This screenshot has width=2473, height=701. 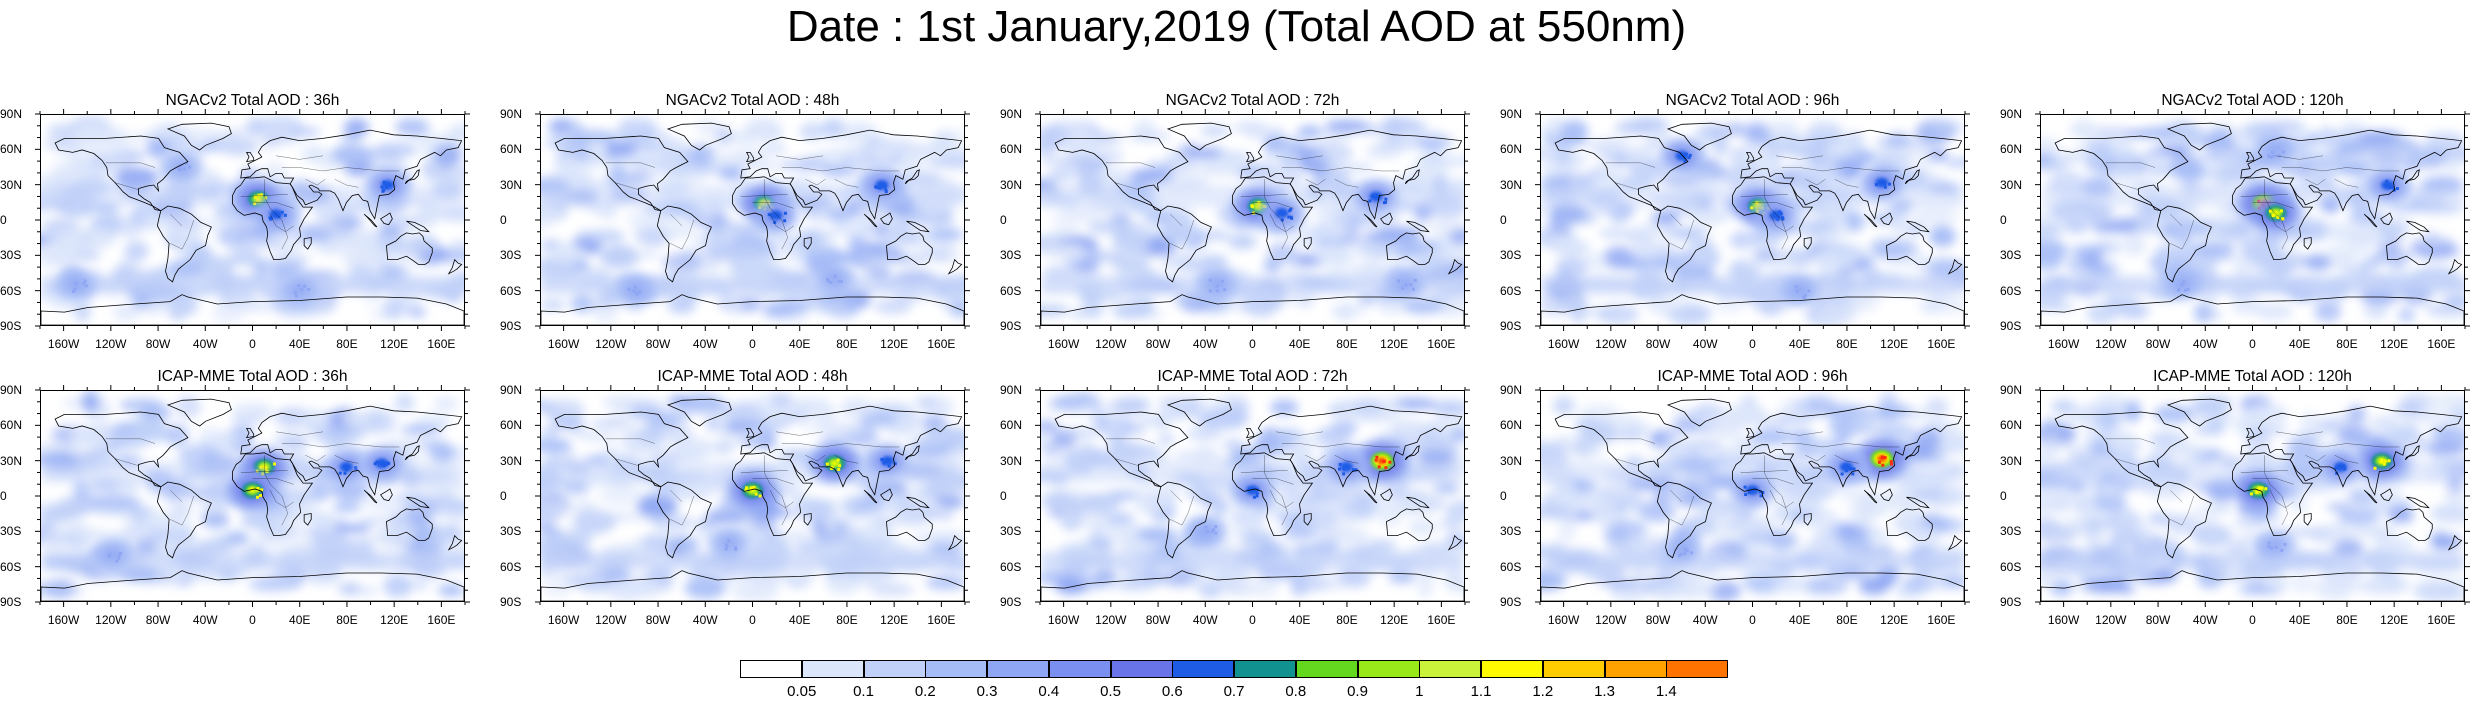 What do you see at coordinates (1419, 691) in the screenshot?
I see `colorbar-label: 1` at bounding box center [1419, 691].